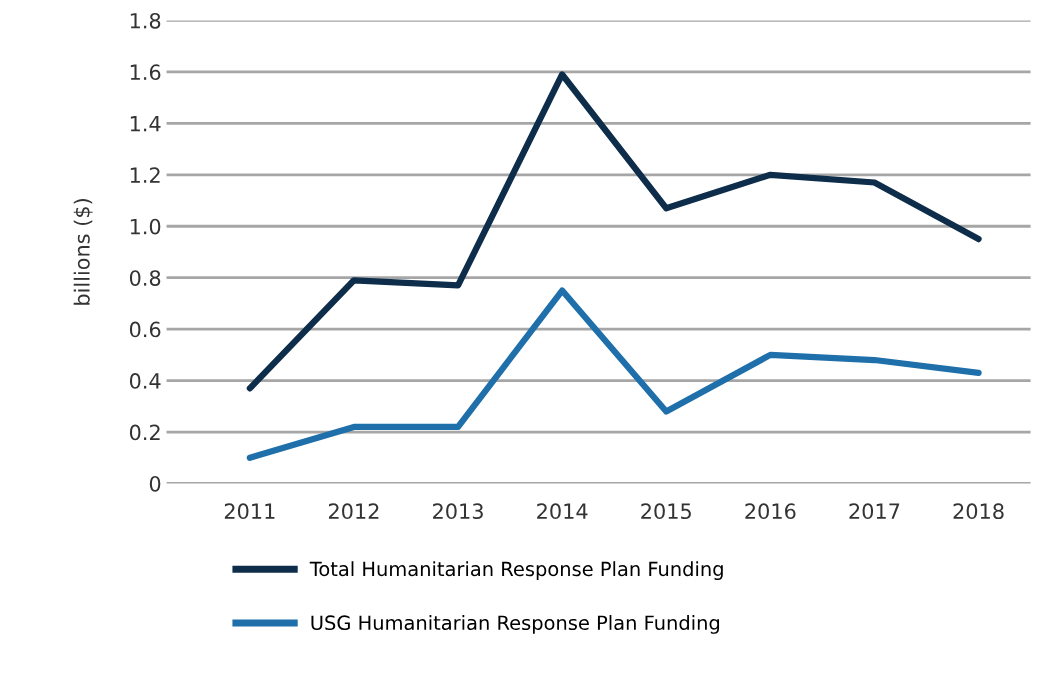 Image resolution: width=1041 pixels, height=681 pixels. I want to click on y-tick-label: 1.8, so click(145, 20).